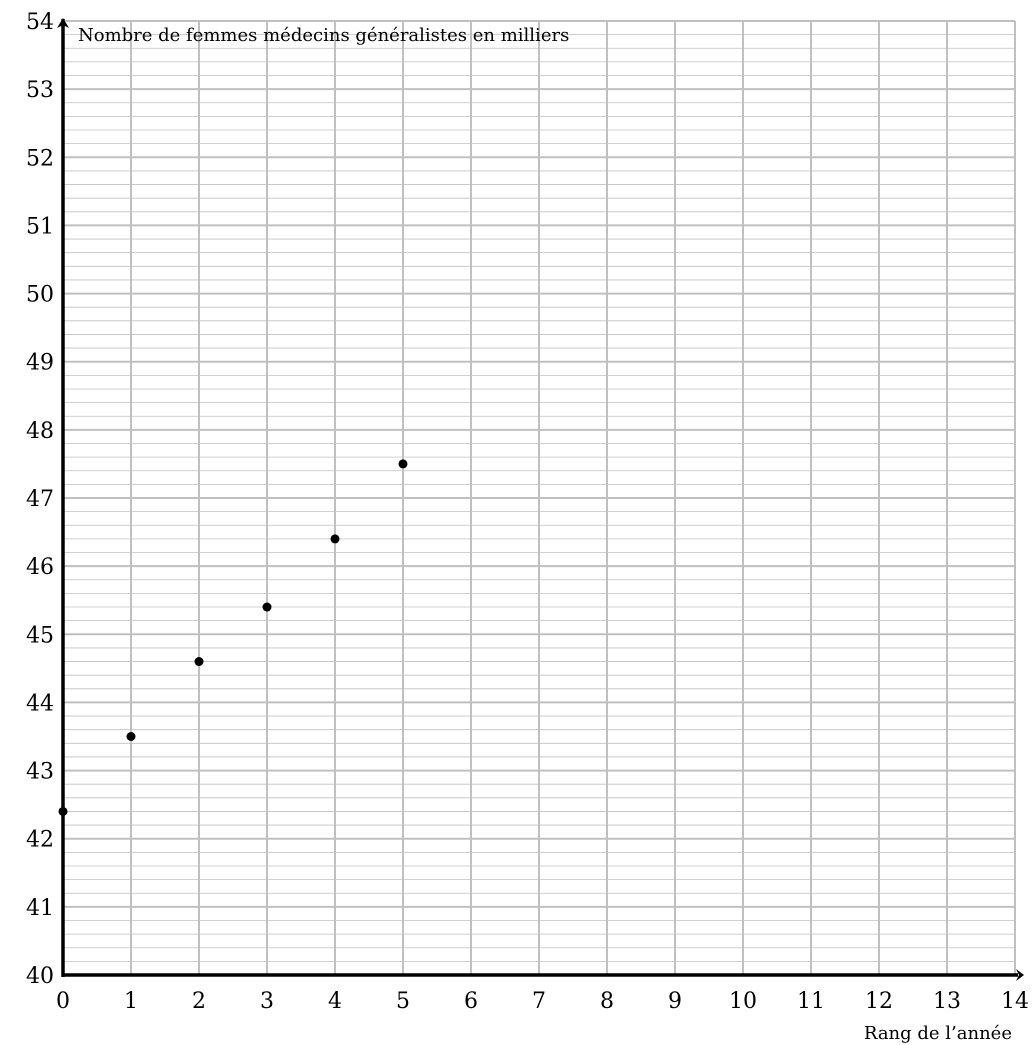  Describe the element at coordinates (947, 1001) in the screenshot. I see `x-tick-label: 13` at that location.